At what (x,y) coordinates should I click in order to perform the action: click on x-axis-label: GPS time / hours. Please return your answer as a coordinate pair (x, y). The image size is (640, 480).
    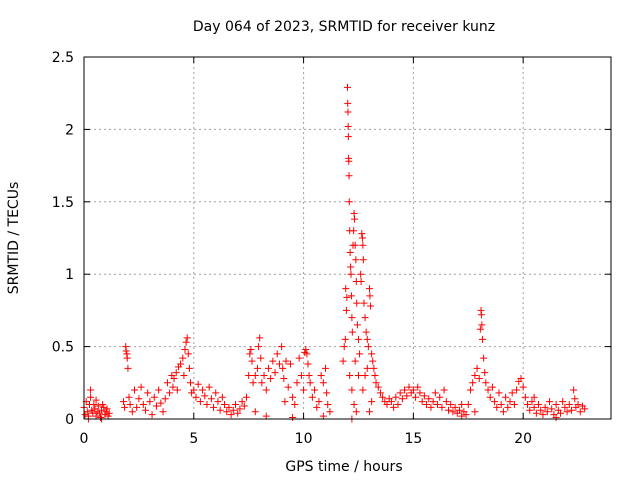
    Looking at the image, I should click on (343, 467).